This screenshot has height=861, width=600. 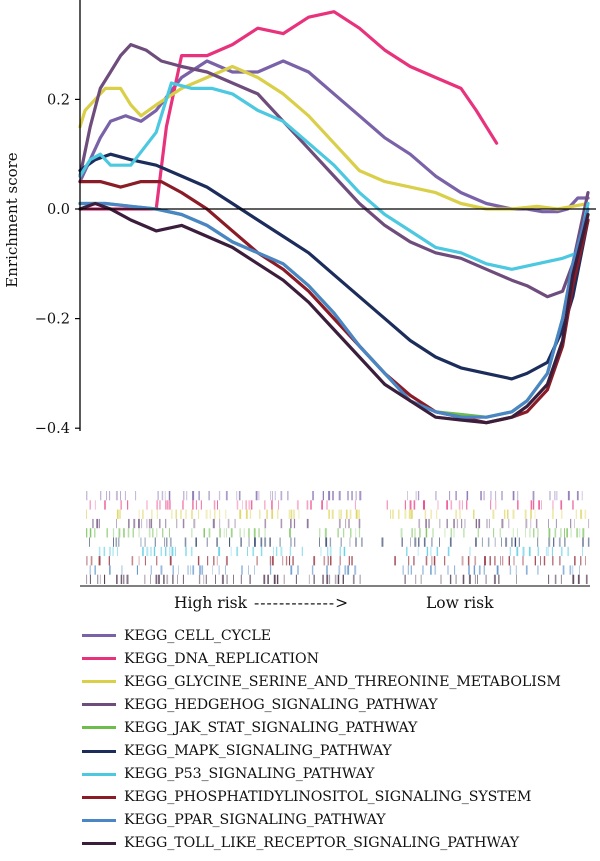 What do you see at coordinates (460, 603) in the screenshot?
I see `x-axis-label-right: Low risk` at bounding box center [460, 603].